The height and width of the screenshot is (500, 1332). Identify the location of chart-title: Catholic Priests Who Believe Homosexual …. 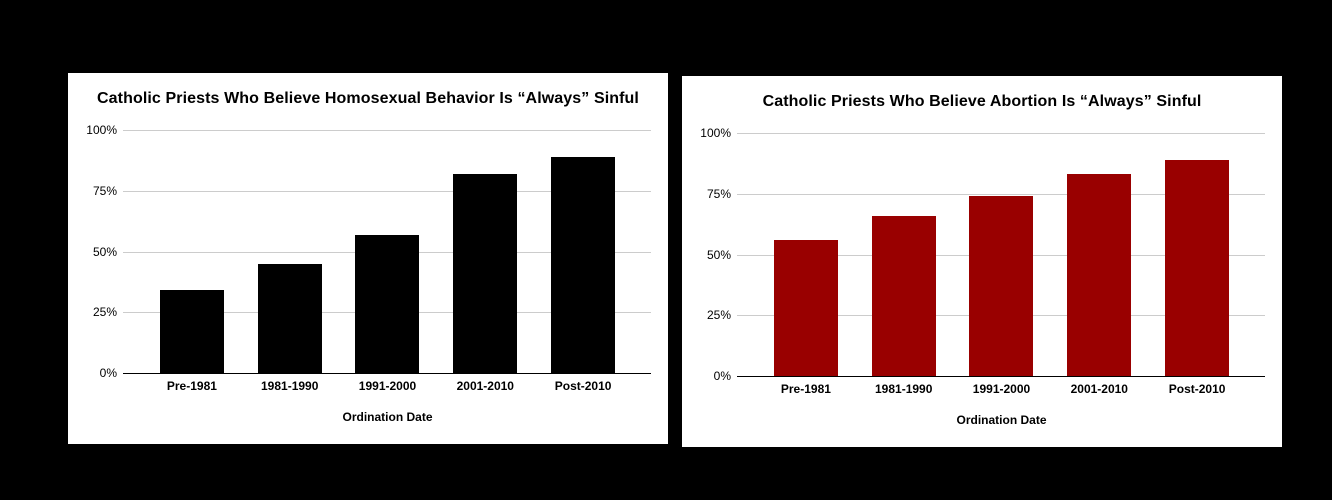
(368, 98).